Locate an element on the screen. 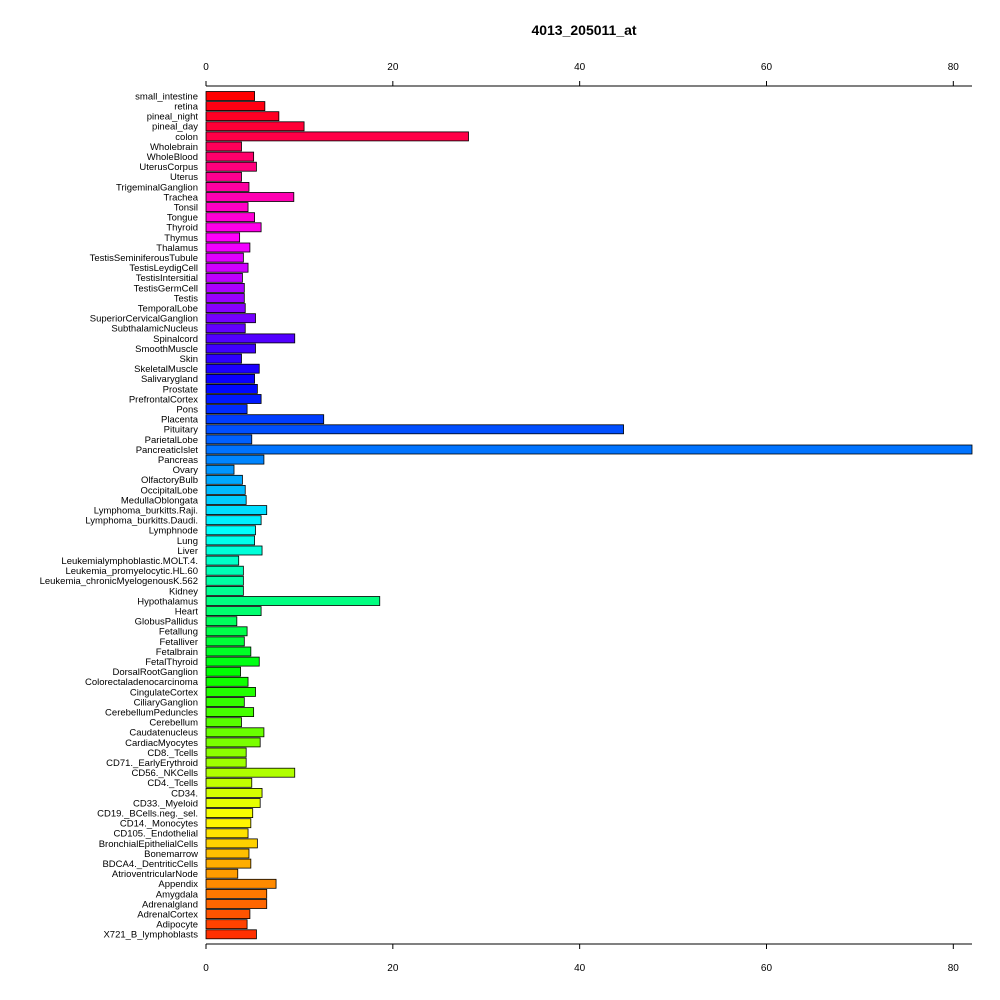  category-label: small_intestine is located at coordinates (166, 96).